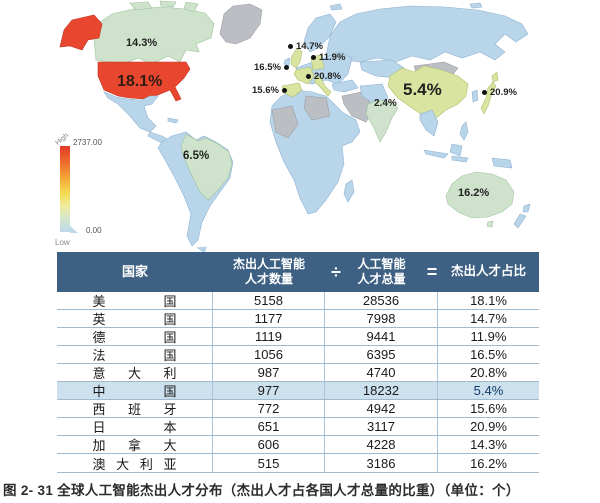  I want to click on cell-total-text: 3117, so click(381, 426).